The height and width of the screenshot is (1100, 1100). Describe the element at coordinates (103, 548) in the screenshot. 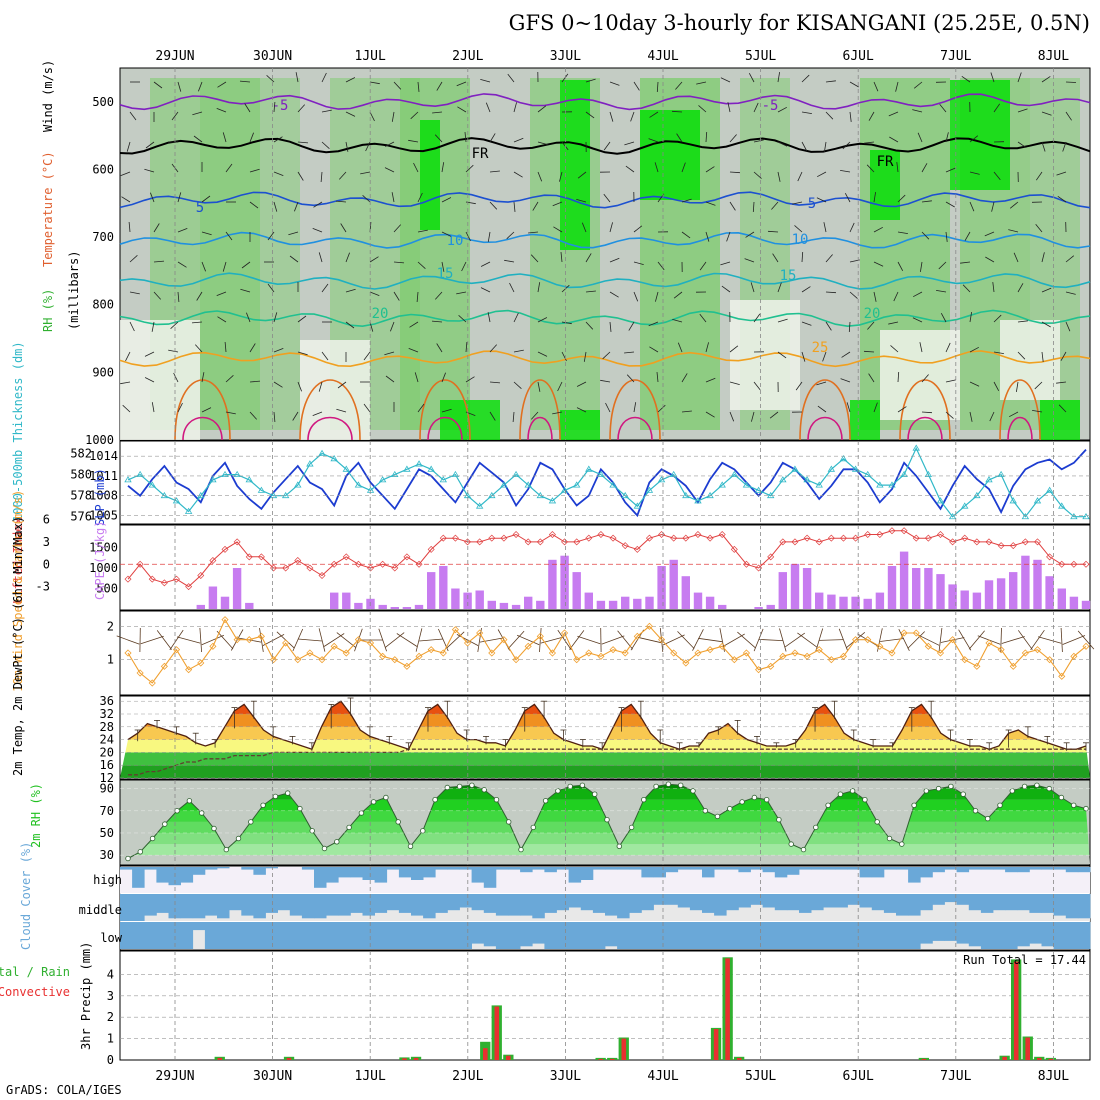

I see `cape-ytick: 1500` at that location.